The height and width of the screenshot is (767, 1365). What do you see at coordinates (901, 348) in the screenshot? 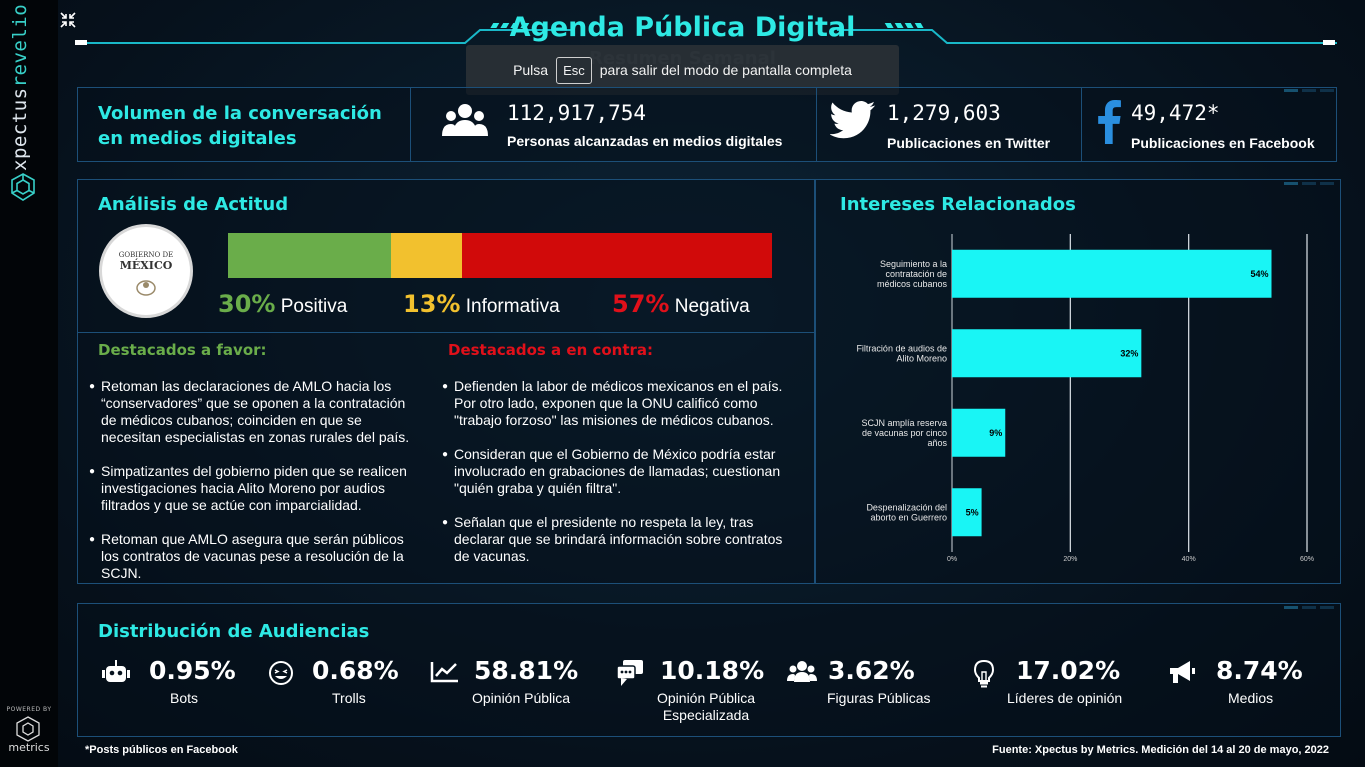
I see `category-label: Filtración de audios de` at bounding box center [901, 348].